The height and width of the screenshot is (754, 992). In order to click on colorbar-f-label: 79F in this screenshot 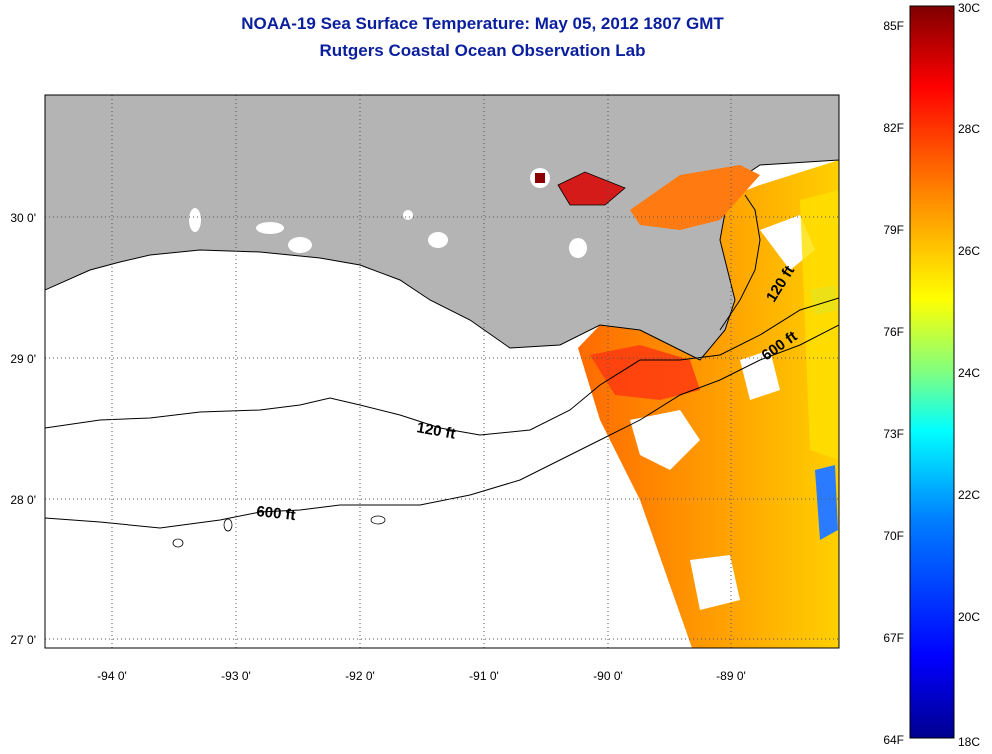, I will do `click(893, 230)`.